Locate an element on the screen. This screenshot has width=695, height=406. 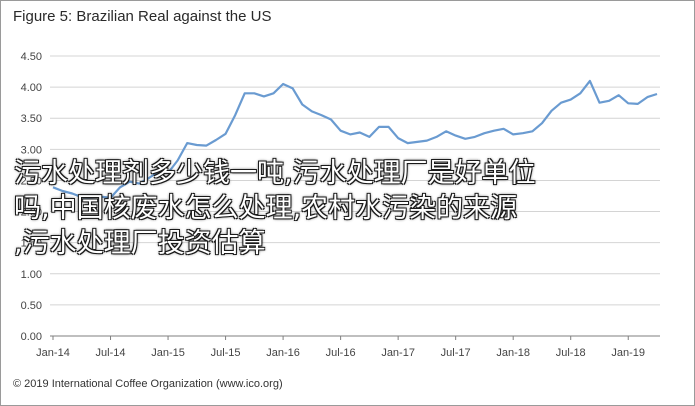
y-tick-label: 0.50 is located at coordinates (31, 306).